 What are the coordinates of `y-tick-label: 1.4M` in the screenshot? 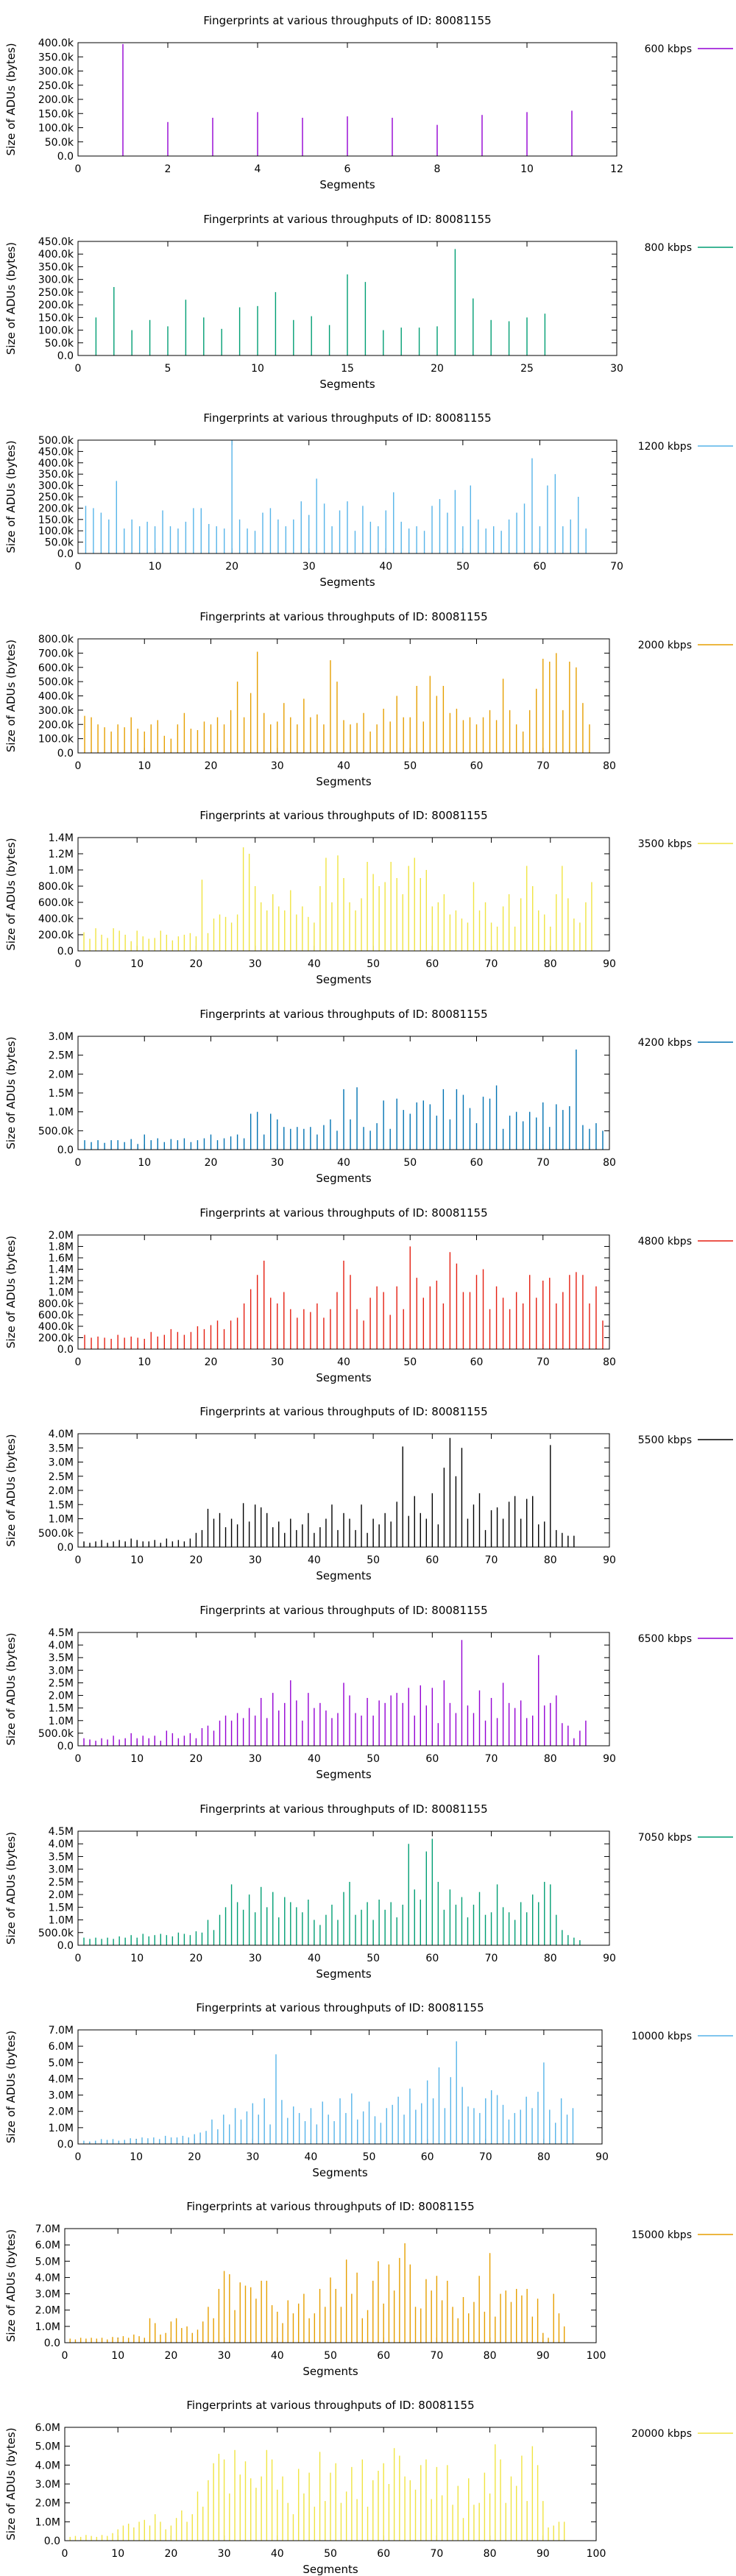 It's located at (61, 1270).